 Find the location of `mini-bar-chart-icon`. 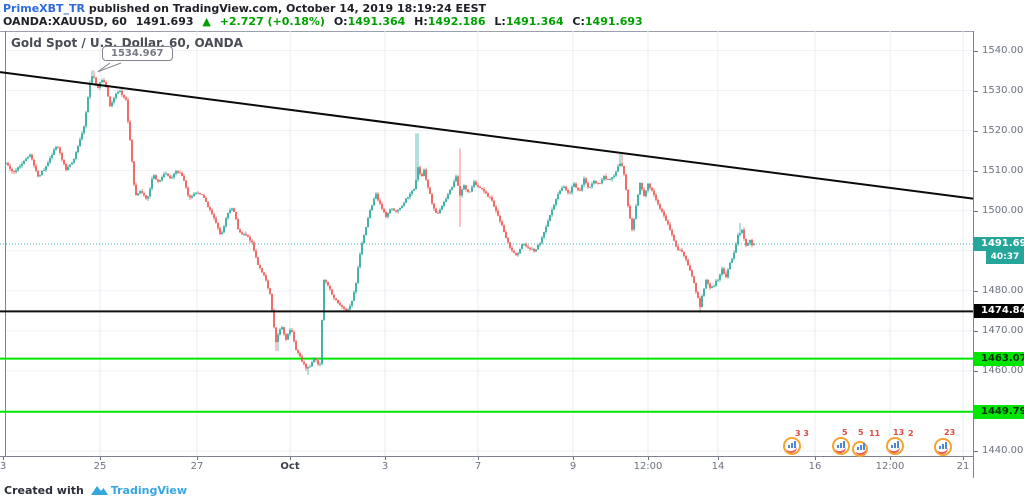

mini-bar-chart-icon is located at coordinates (861, 446).